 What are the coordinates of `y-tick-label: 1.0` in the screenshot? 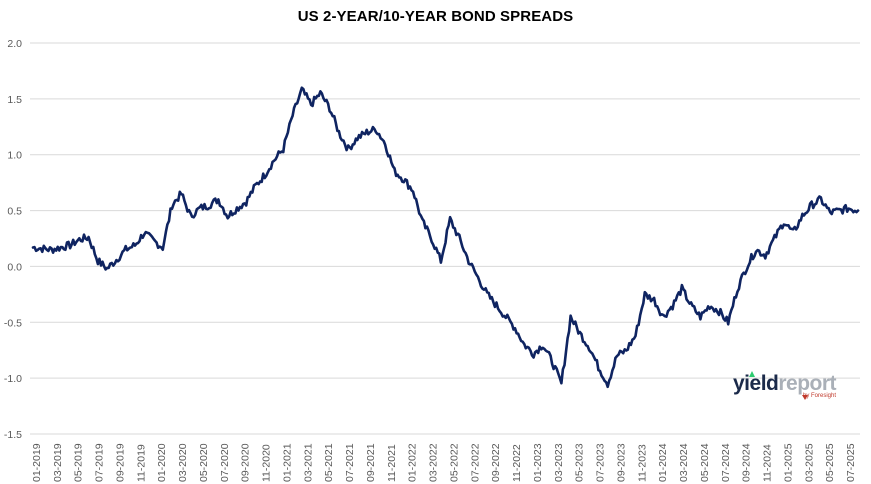 It's located at (14, 156).